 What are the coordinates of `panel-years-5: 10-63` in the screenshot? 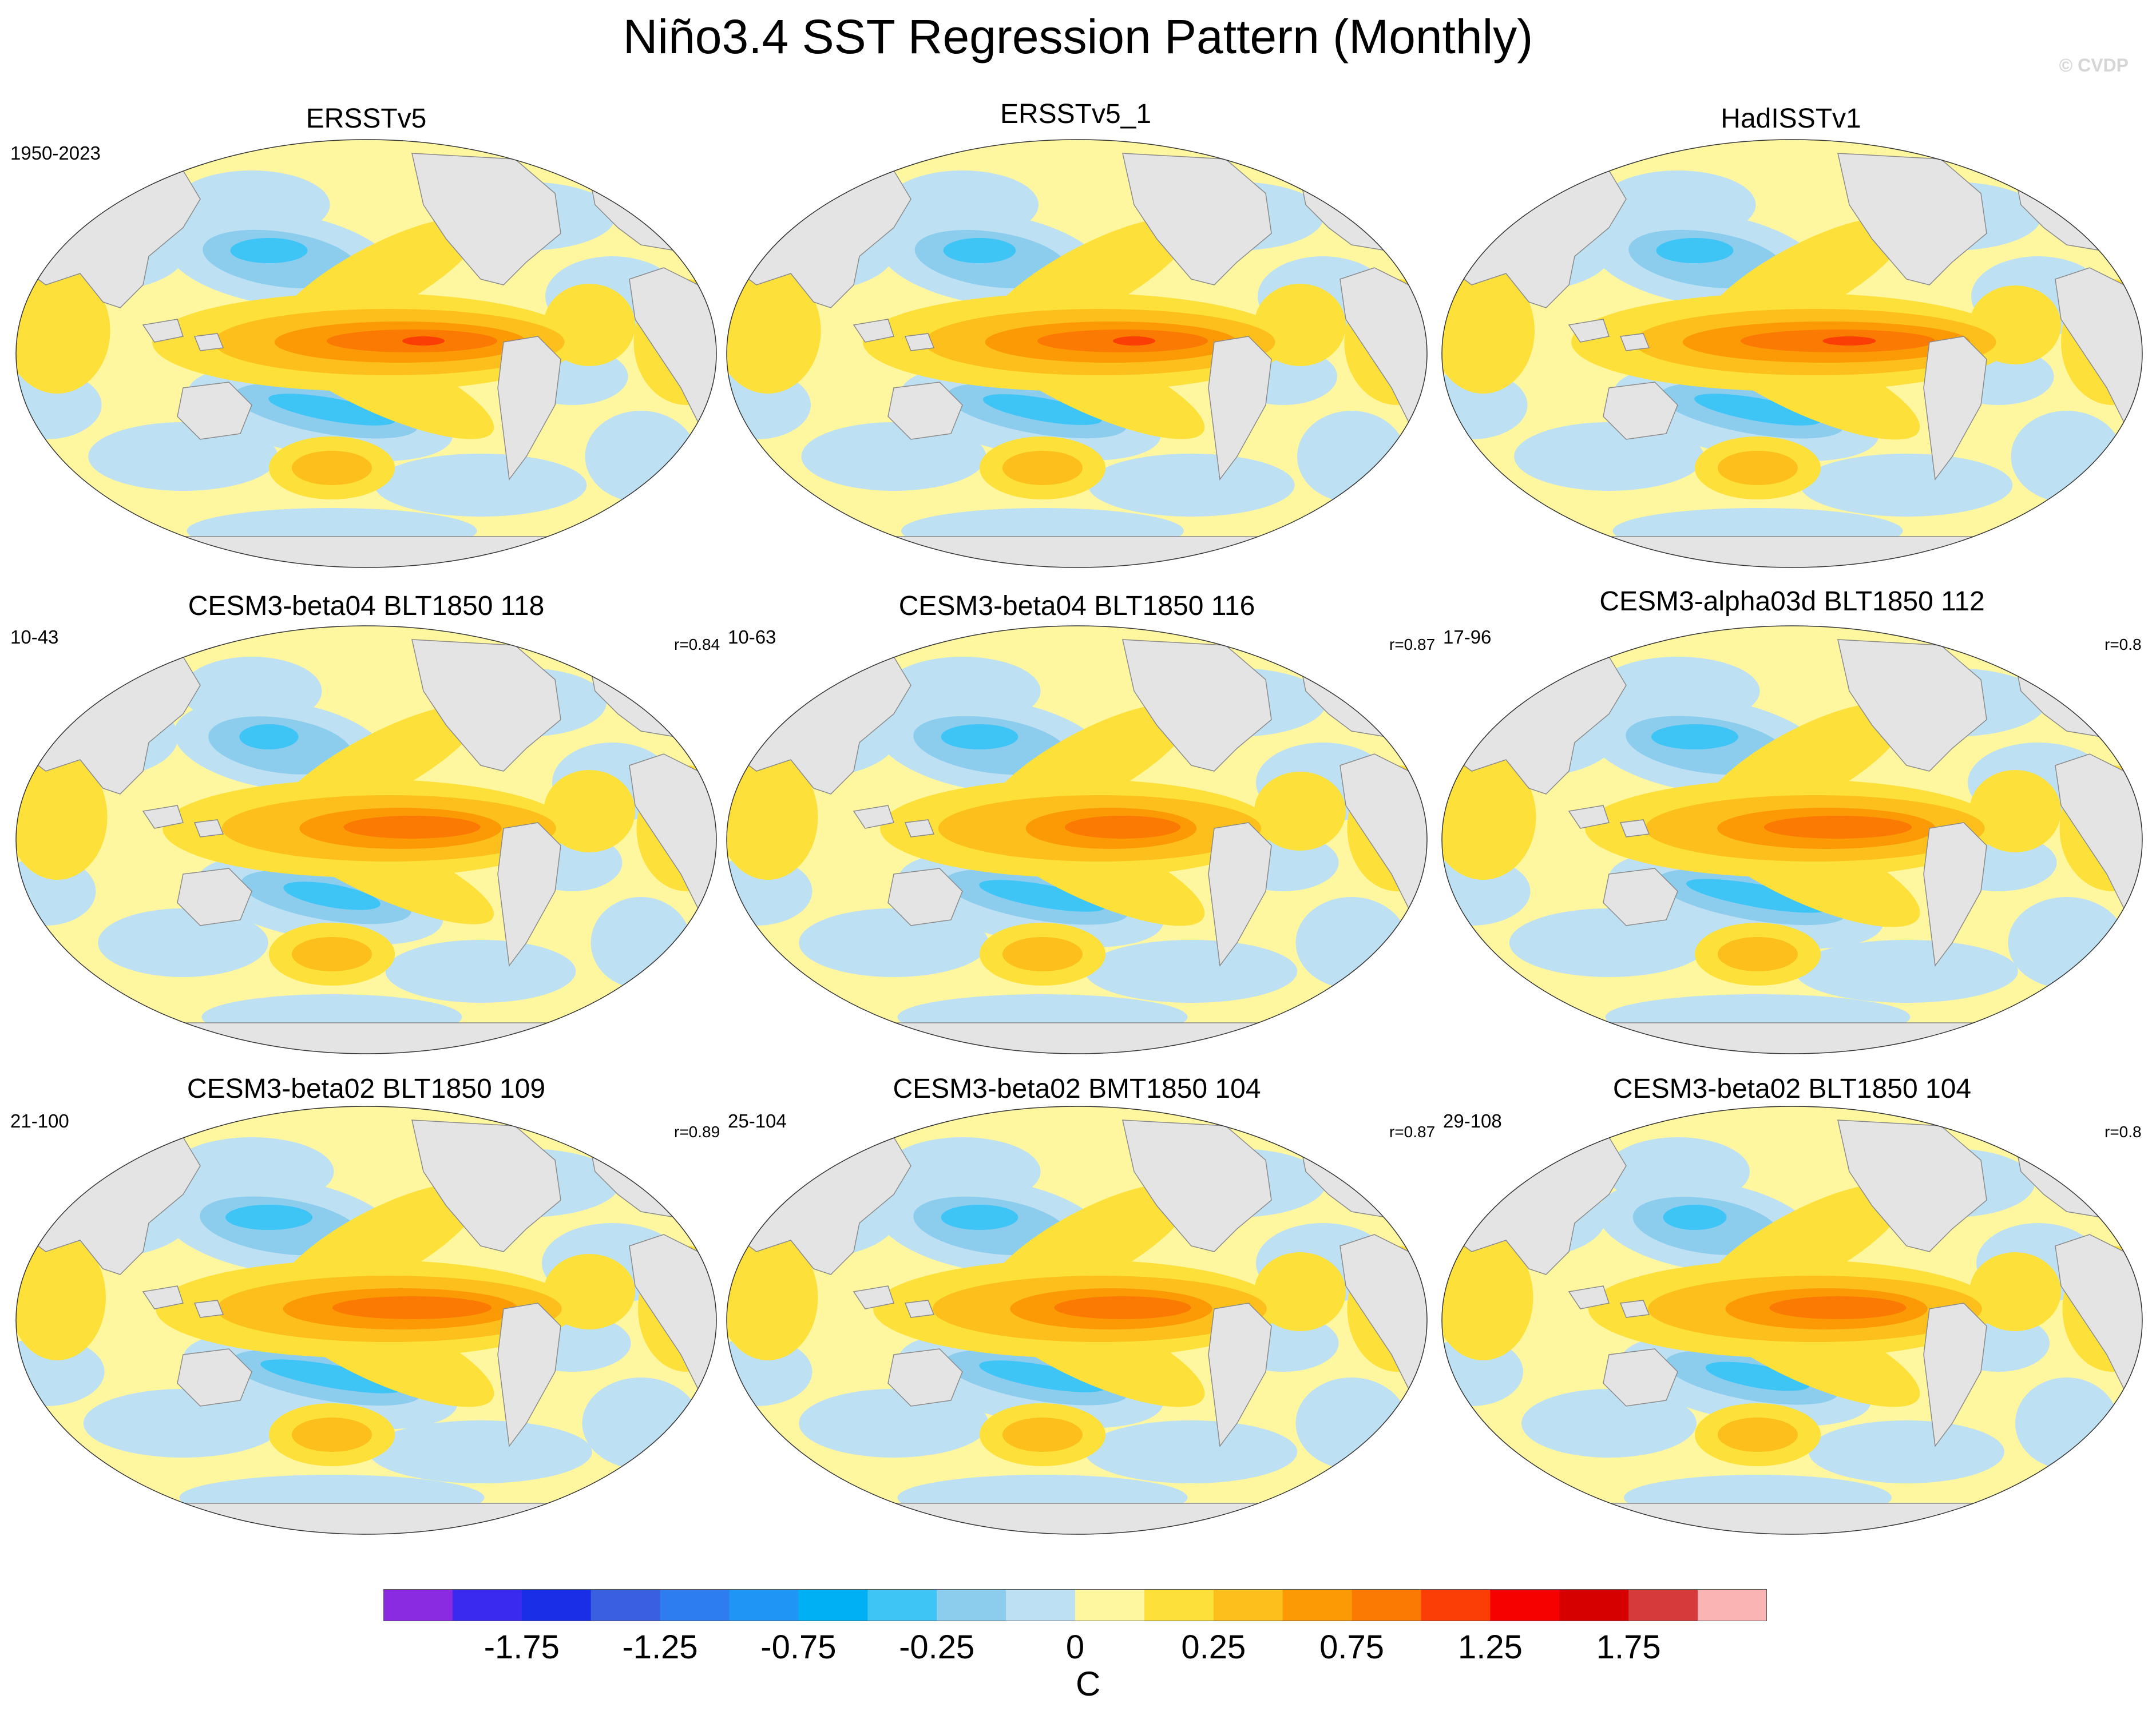 It's located at (752, 637).